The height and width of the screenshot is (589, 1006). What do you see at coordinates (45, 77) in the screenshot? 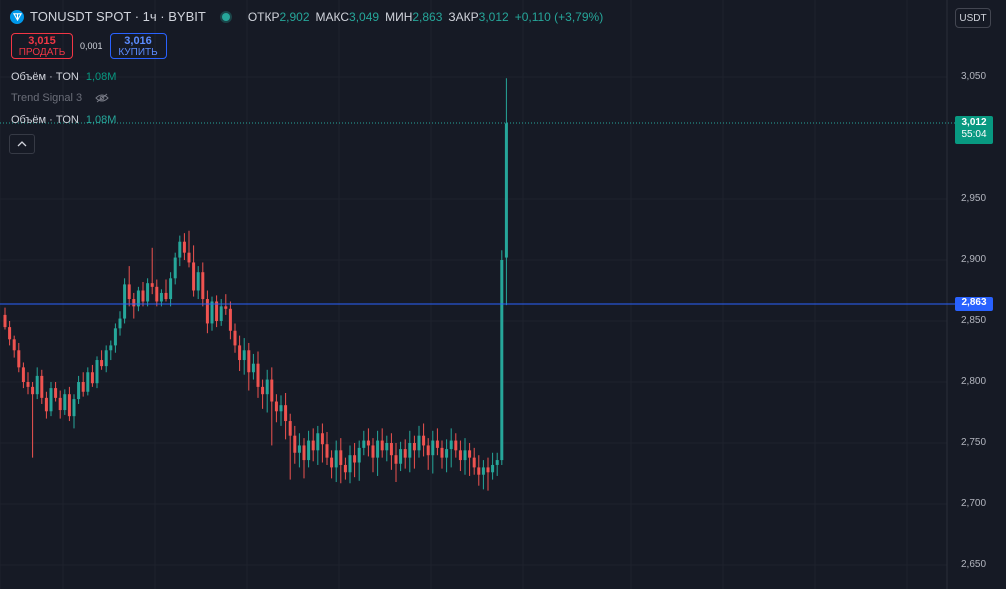
I see `legend-volume-1-name: Объём · TON` at bounding box center [45, 77].